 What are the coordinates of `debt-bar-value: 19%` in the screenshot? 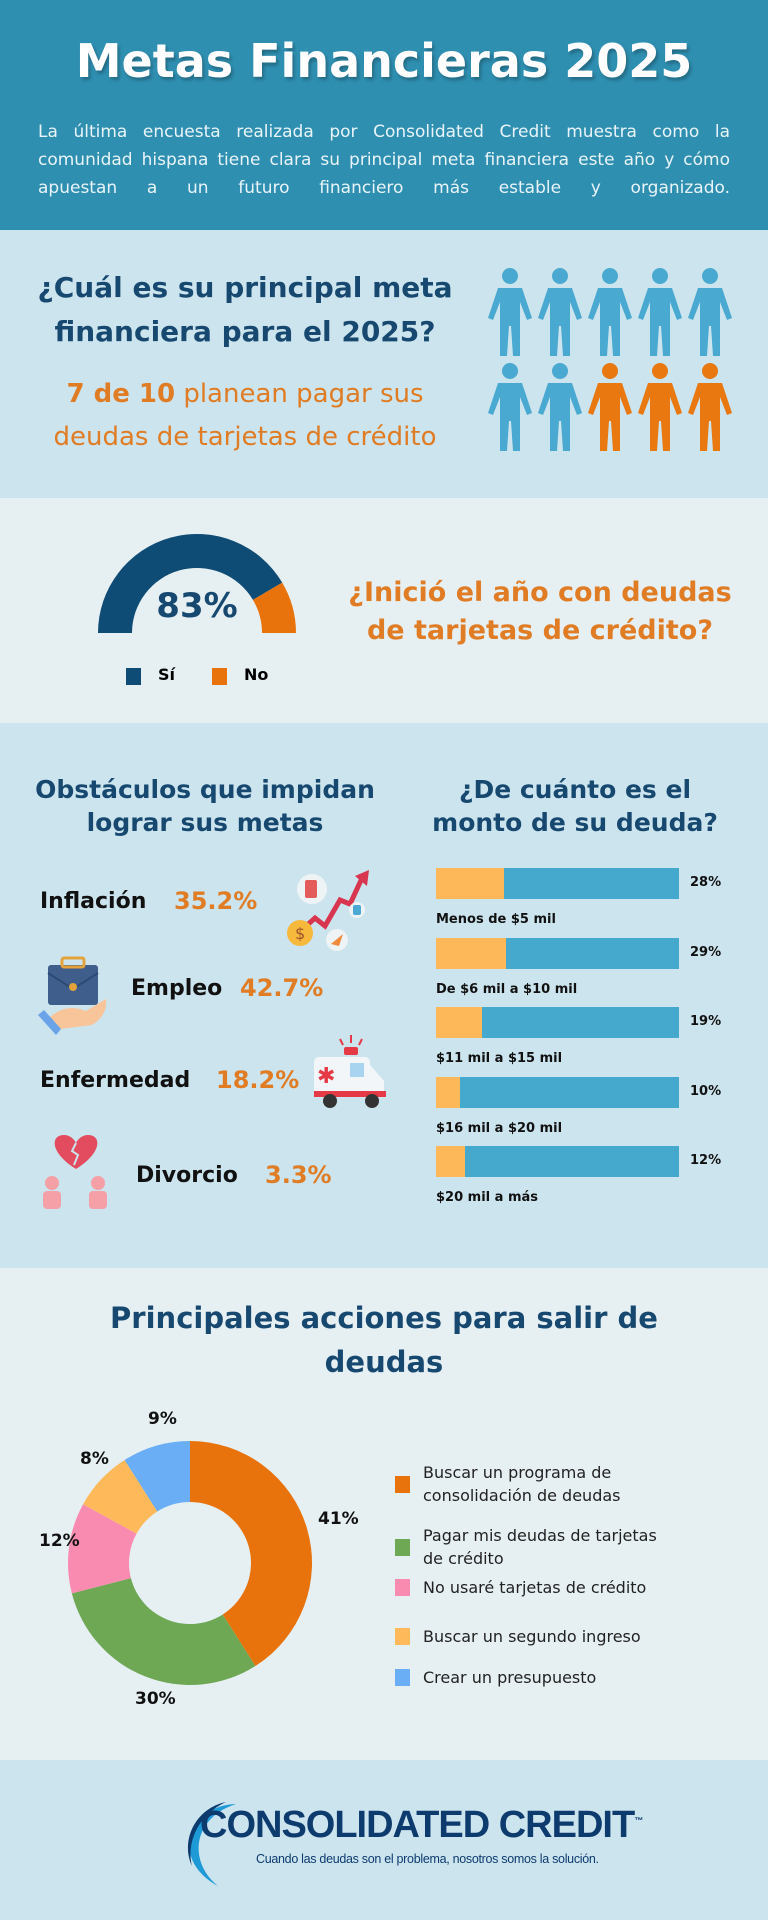 It's located at (706, 1021).